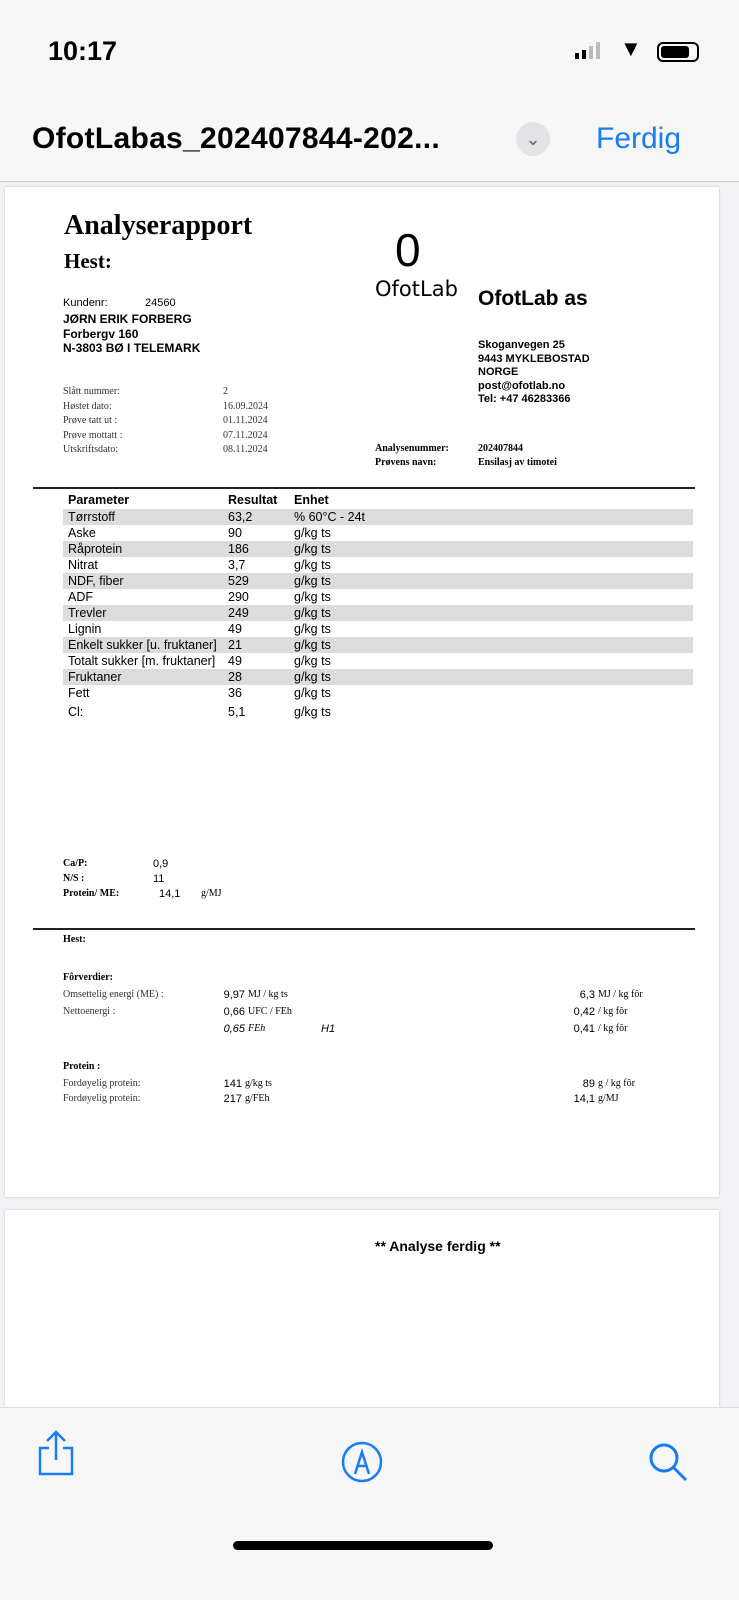  I want to click on table-row: Lignin 49 g/kg ts, so click(378, 629).